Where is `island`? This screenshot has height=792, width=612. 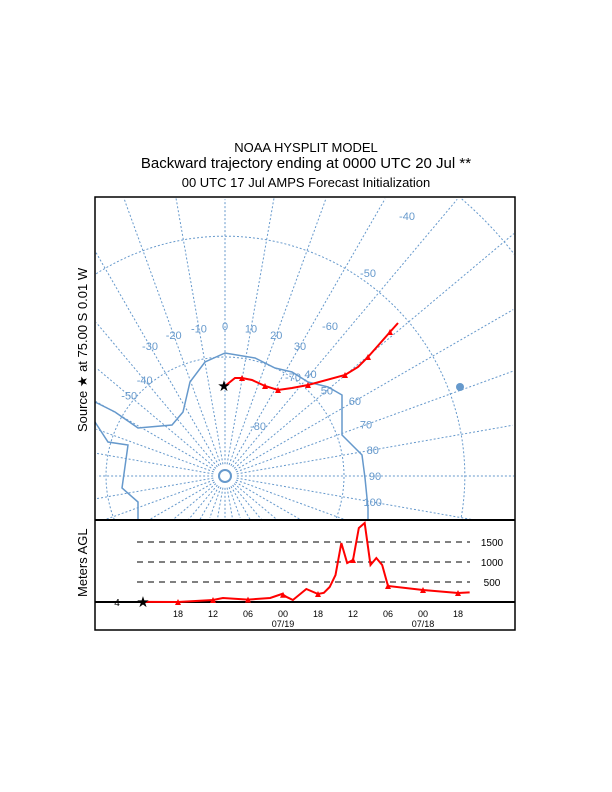 island is located at coordinates (460, 387).